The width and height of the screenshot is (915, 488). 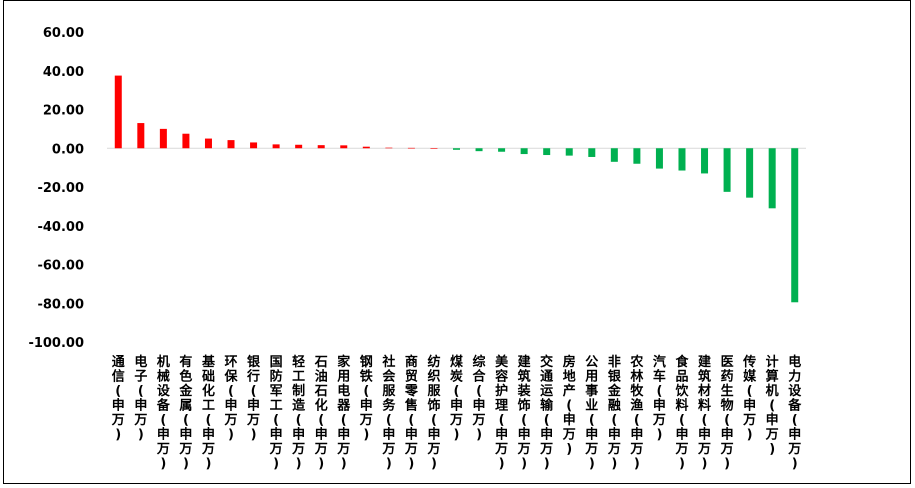 I want to click on y-tick-label: -40.00, so click(x=60, y=227).